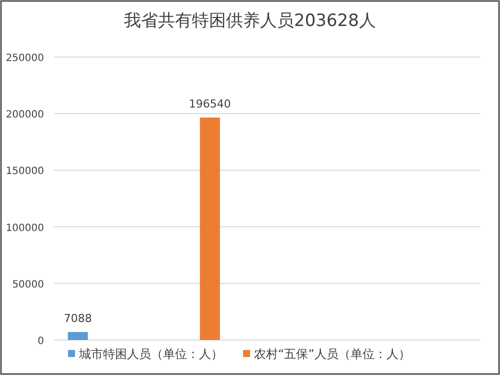  Describe the element at coordinates (28, 284) in the screenshot. I see `y-tick-label: 50000` at that location.